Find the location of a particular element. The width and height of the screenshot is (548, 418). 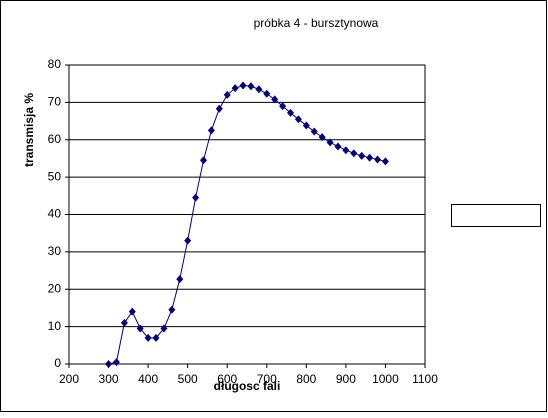

x-tick-label: 1000 is located at coordinates (385, 379).